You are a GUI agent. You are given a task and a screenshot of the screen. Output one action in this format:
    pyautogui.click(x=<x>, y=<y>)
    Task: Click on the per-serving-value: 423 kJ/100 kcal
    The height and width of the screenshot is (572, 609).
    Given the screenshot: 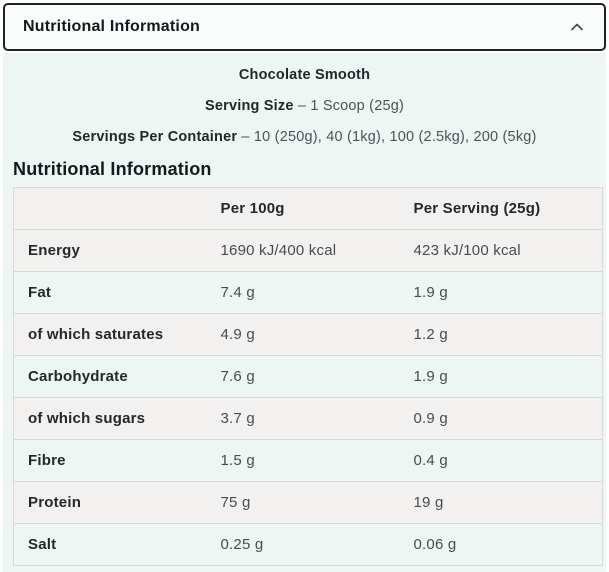 What is the action you would take?
    pyautogui.click(x=508, y=250)
    